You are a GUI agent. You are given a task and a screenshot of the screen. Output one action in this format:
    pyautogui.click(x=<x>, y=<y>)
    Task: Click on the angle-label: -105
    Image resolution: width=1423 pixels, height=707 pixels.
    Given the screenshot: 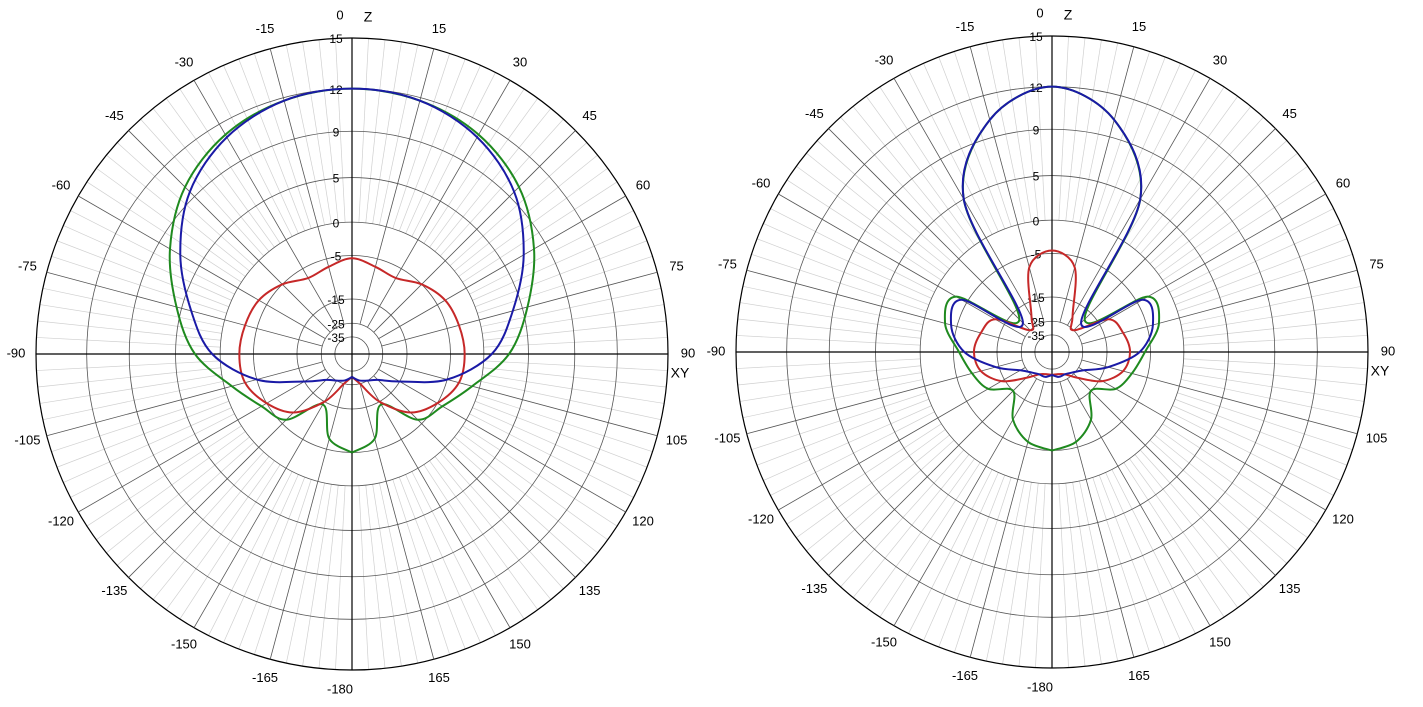 What is the action you would take?
    pyautogui.click(x=27, y=439)
    